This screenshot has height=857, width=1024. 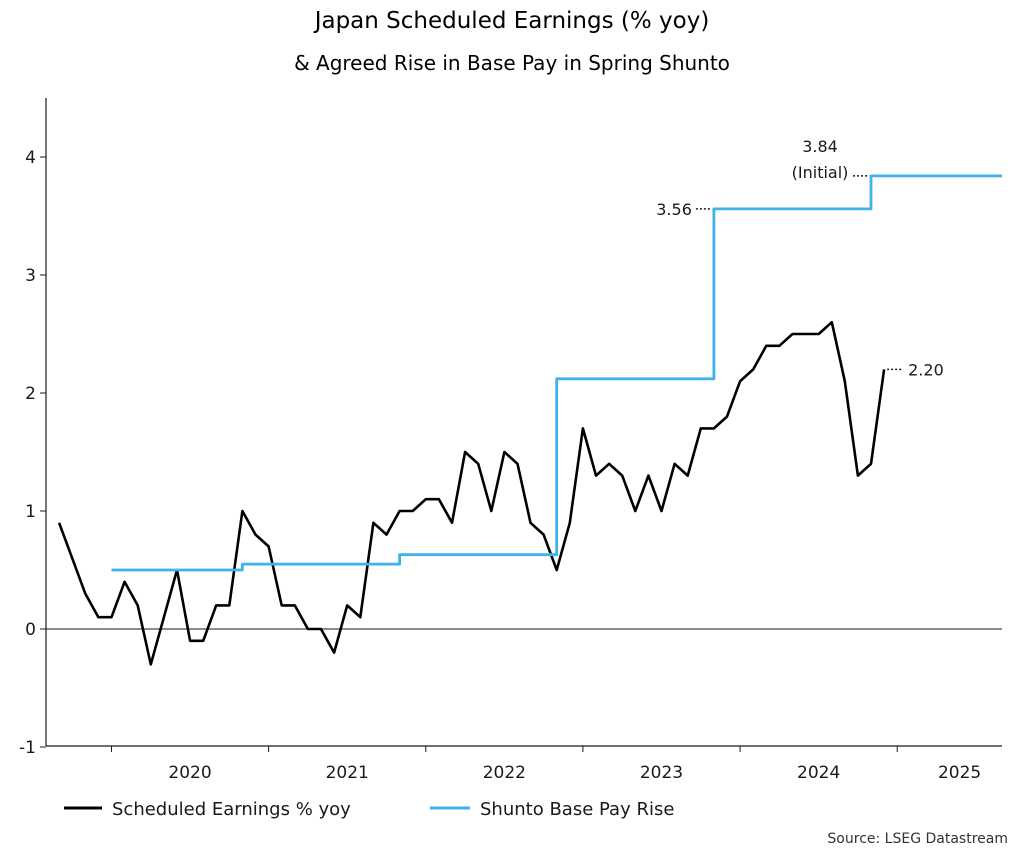 What do you see at coordinates (27, 748) in the screenshot?
I see `y-tick-label: -1` at bounding box center [27, 748].